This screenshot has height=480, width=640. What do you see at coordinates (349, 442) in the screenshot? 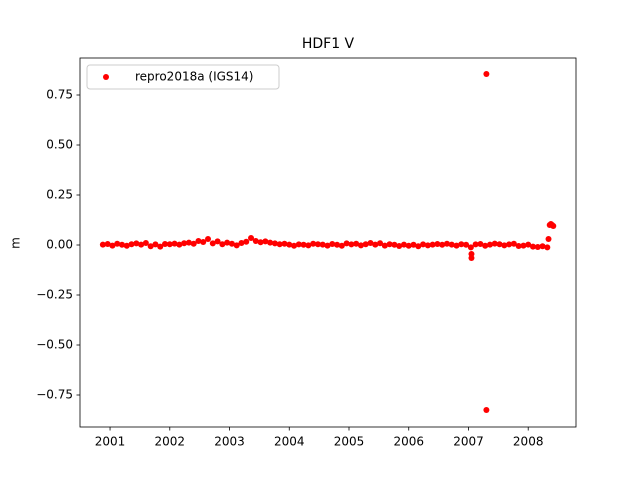
I see `x-tick-label: 2005` at bounding box center [349, 442].